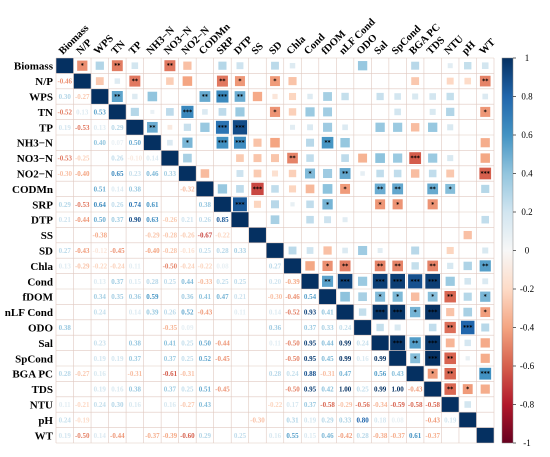 The width and height of the screenshot is (550, 457). What do you see at coordinates (415, 390) in the screenshot?
I see `corr-value: -0.43` at bounding box center [415, 390].